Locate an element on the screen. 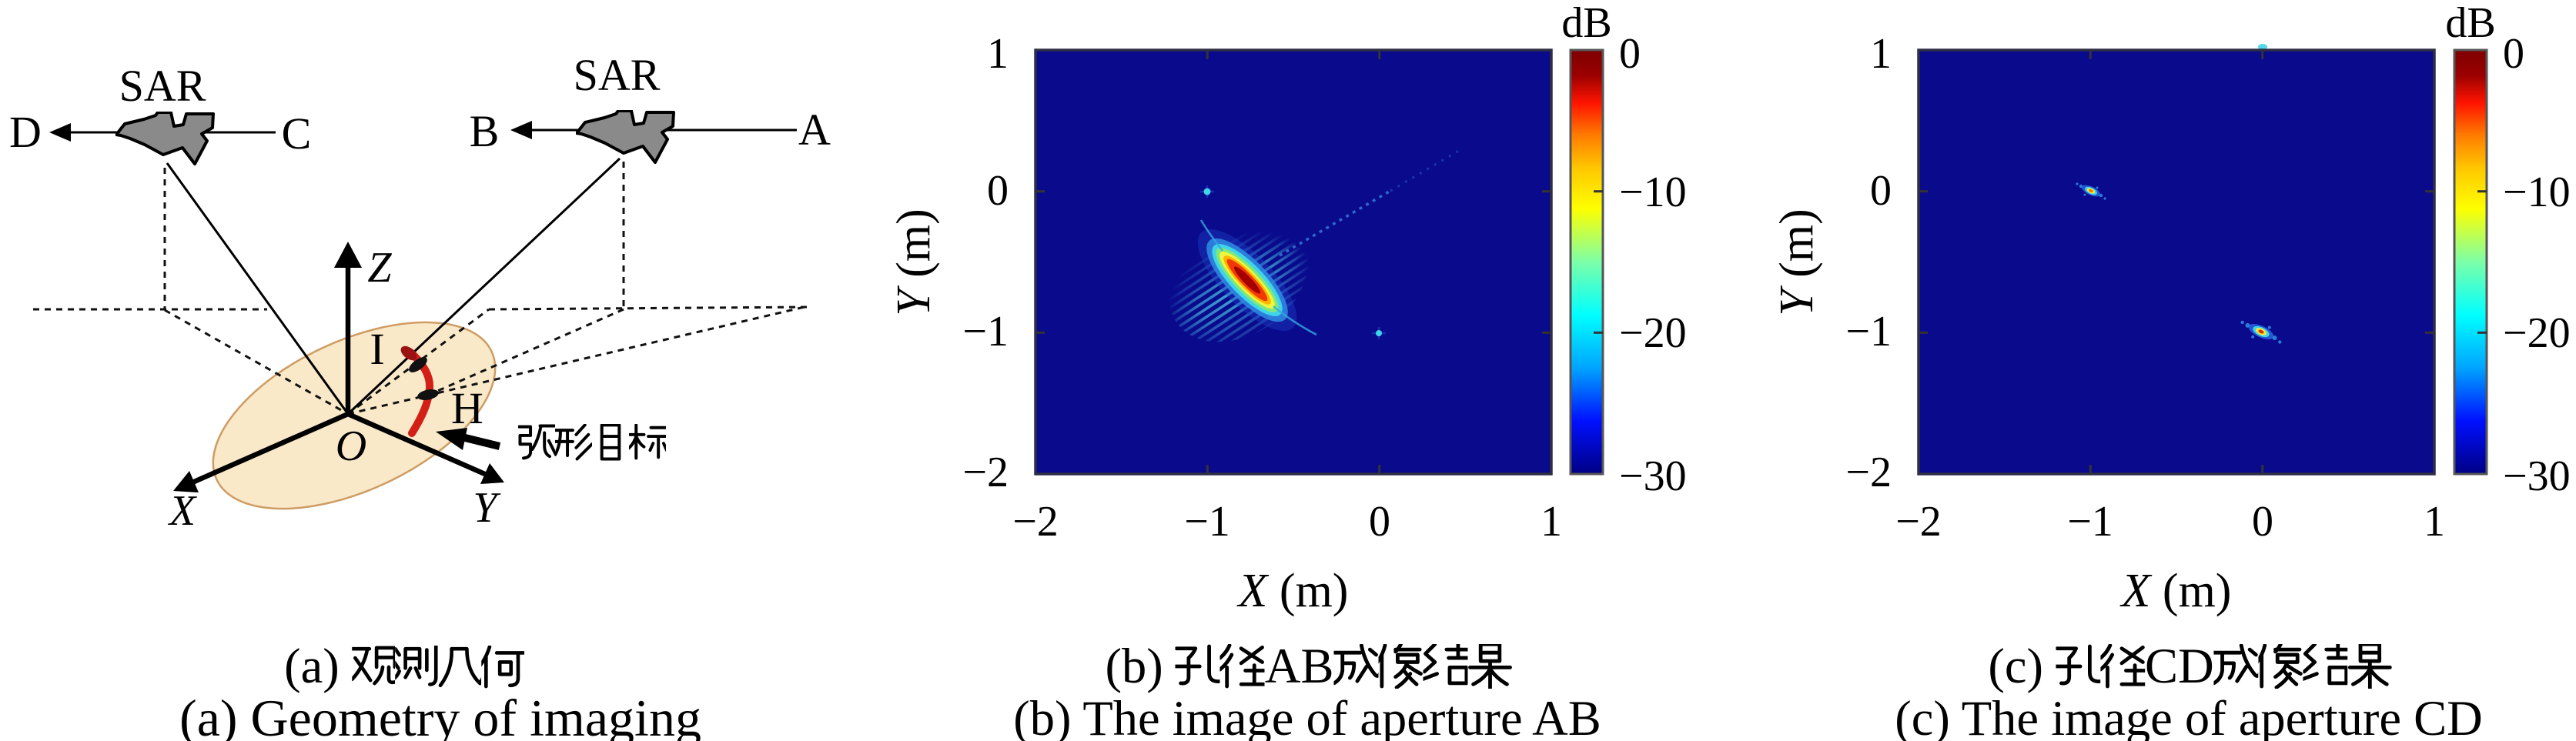 Image resolution: width=2576 pixels, height=741 pixels. svg-text: I is located at coordinates (377, 349).